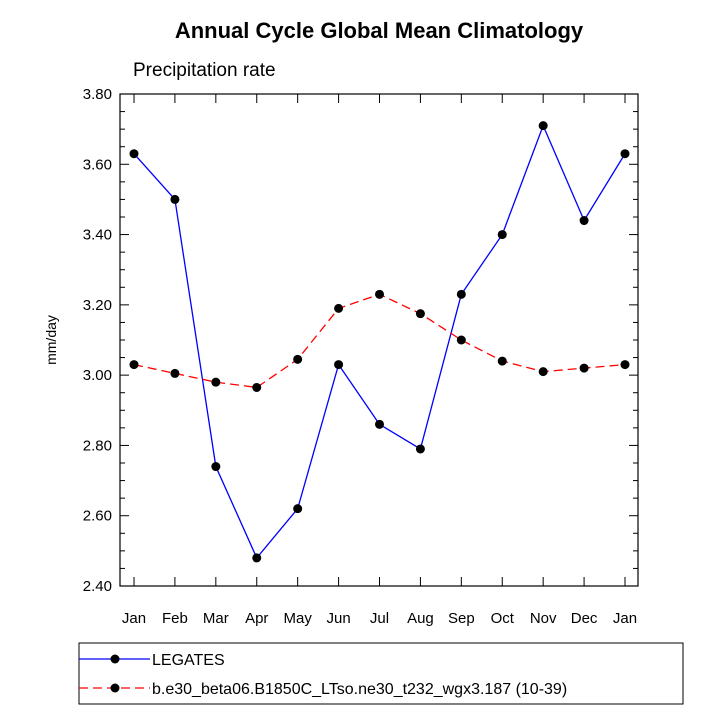 The height and width of the screenshot is (727, 727). I want to click on x-tick-label: Apr, so click(256, 618).